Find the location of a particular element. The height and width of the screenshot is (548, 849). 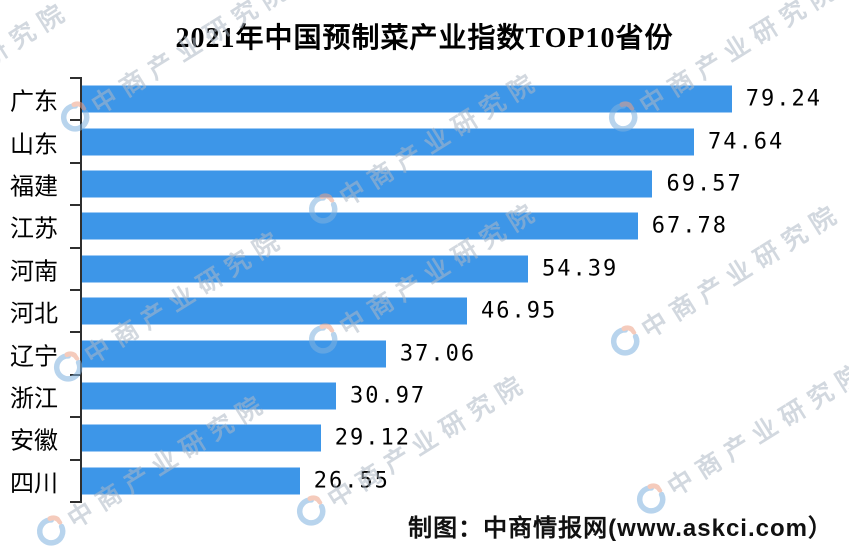

bar-row: 福建 69.57 is located at coordinates (425, 184).